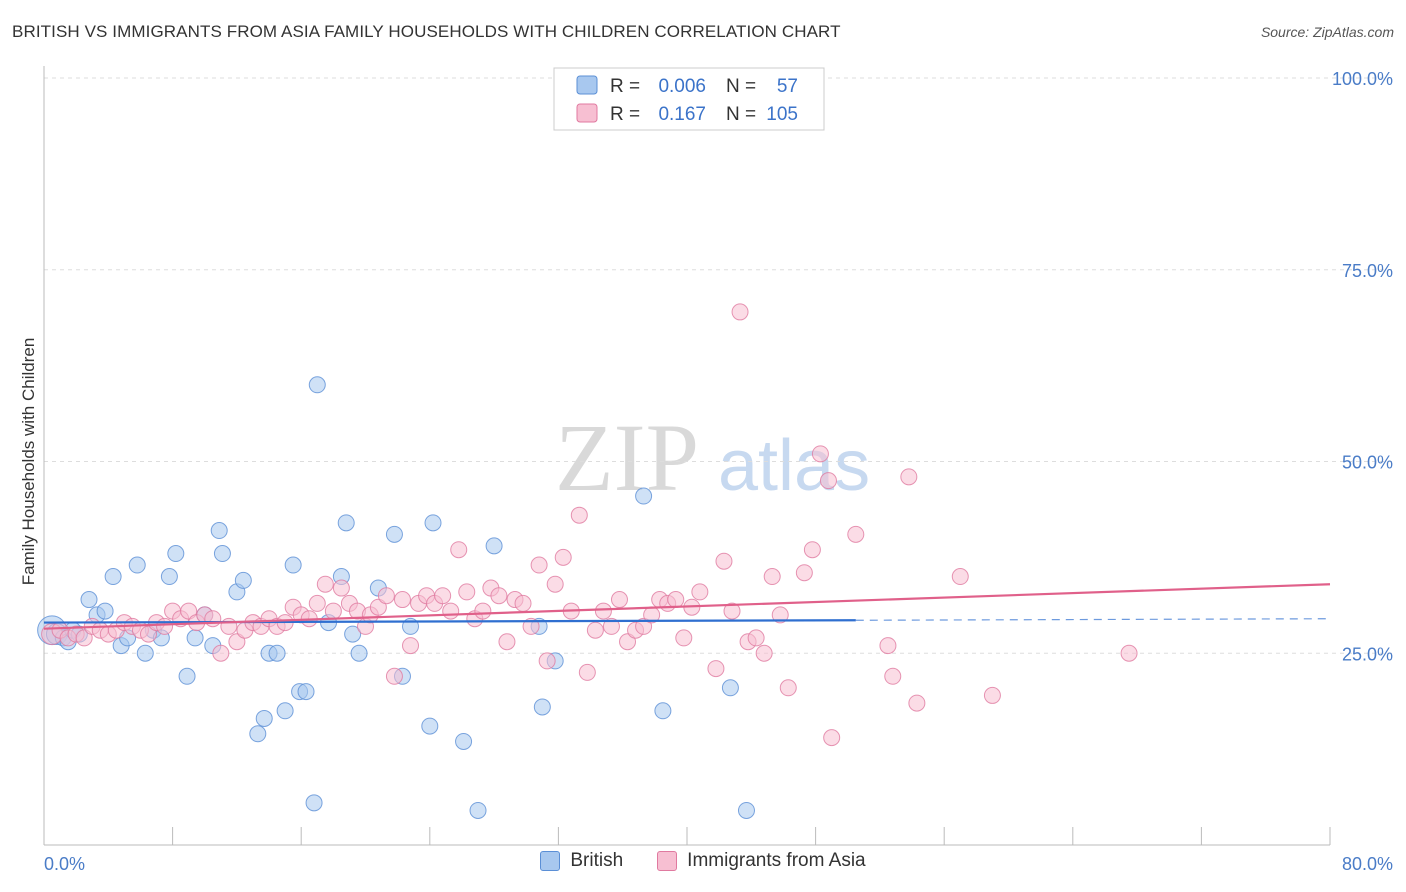 This screenshot has height=892, width=1406. Describe the element at coordinates (1327, 32) in the screenshot. I see `source-label: Source: ZipAtlas.com` at that location.